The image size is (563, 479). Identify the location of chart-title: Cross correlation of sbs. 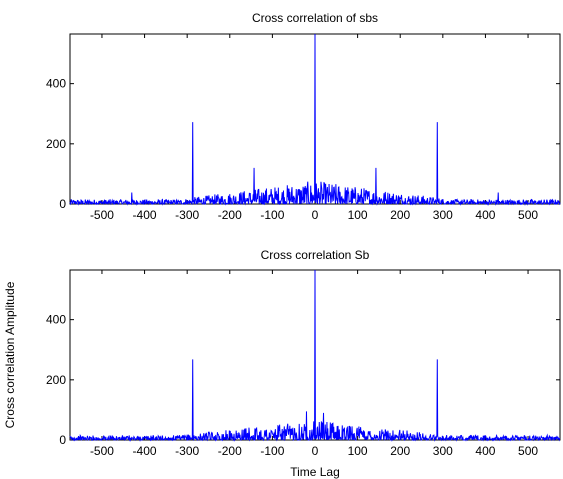
(315, 18).